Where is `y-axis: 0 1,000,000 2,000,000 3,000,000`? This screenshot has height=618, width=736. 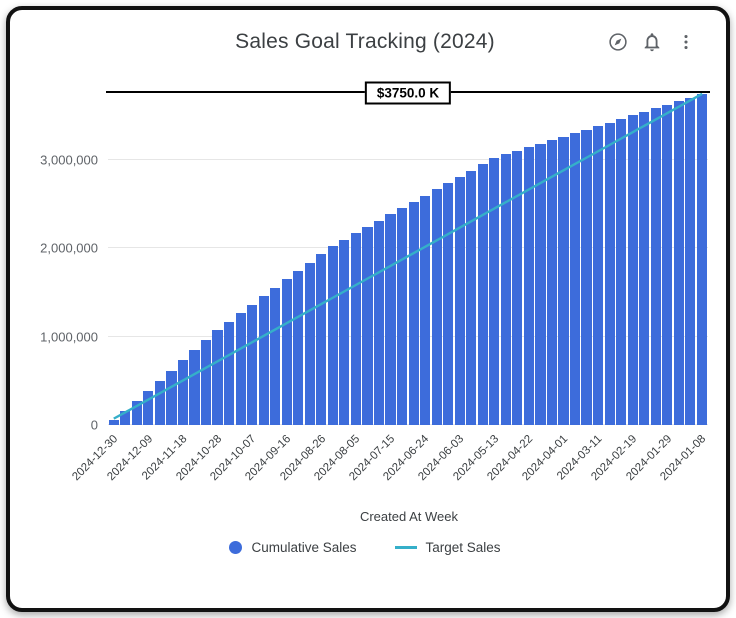 y-axis: 0 1,000,000 2,000,000 3,000,000 is located at coordinates (64, 256).